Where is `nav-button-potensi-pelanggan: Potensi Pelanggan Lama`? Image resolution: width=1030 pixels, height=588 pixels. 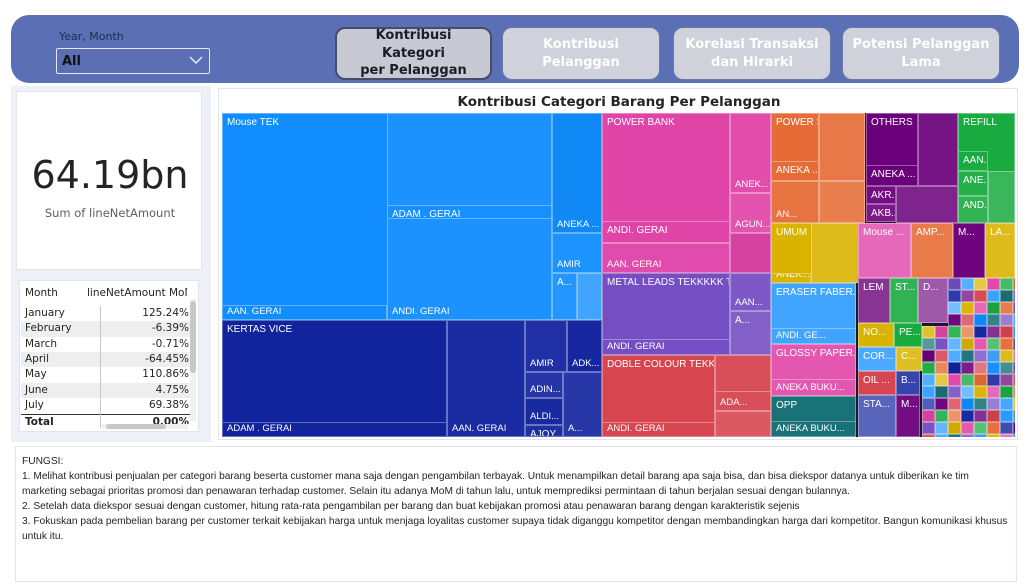
nav-button-potensi-pelanggan: Potensi Pelanggan Lama is located at coordinates (921, 53).